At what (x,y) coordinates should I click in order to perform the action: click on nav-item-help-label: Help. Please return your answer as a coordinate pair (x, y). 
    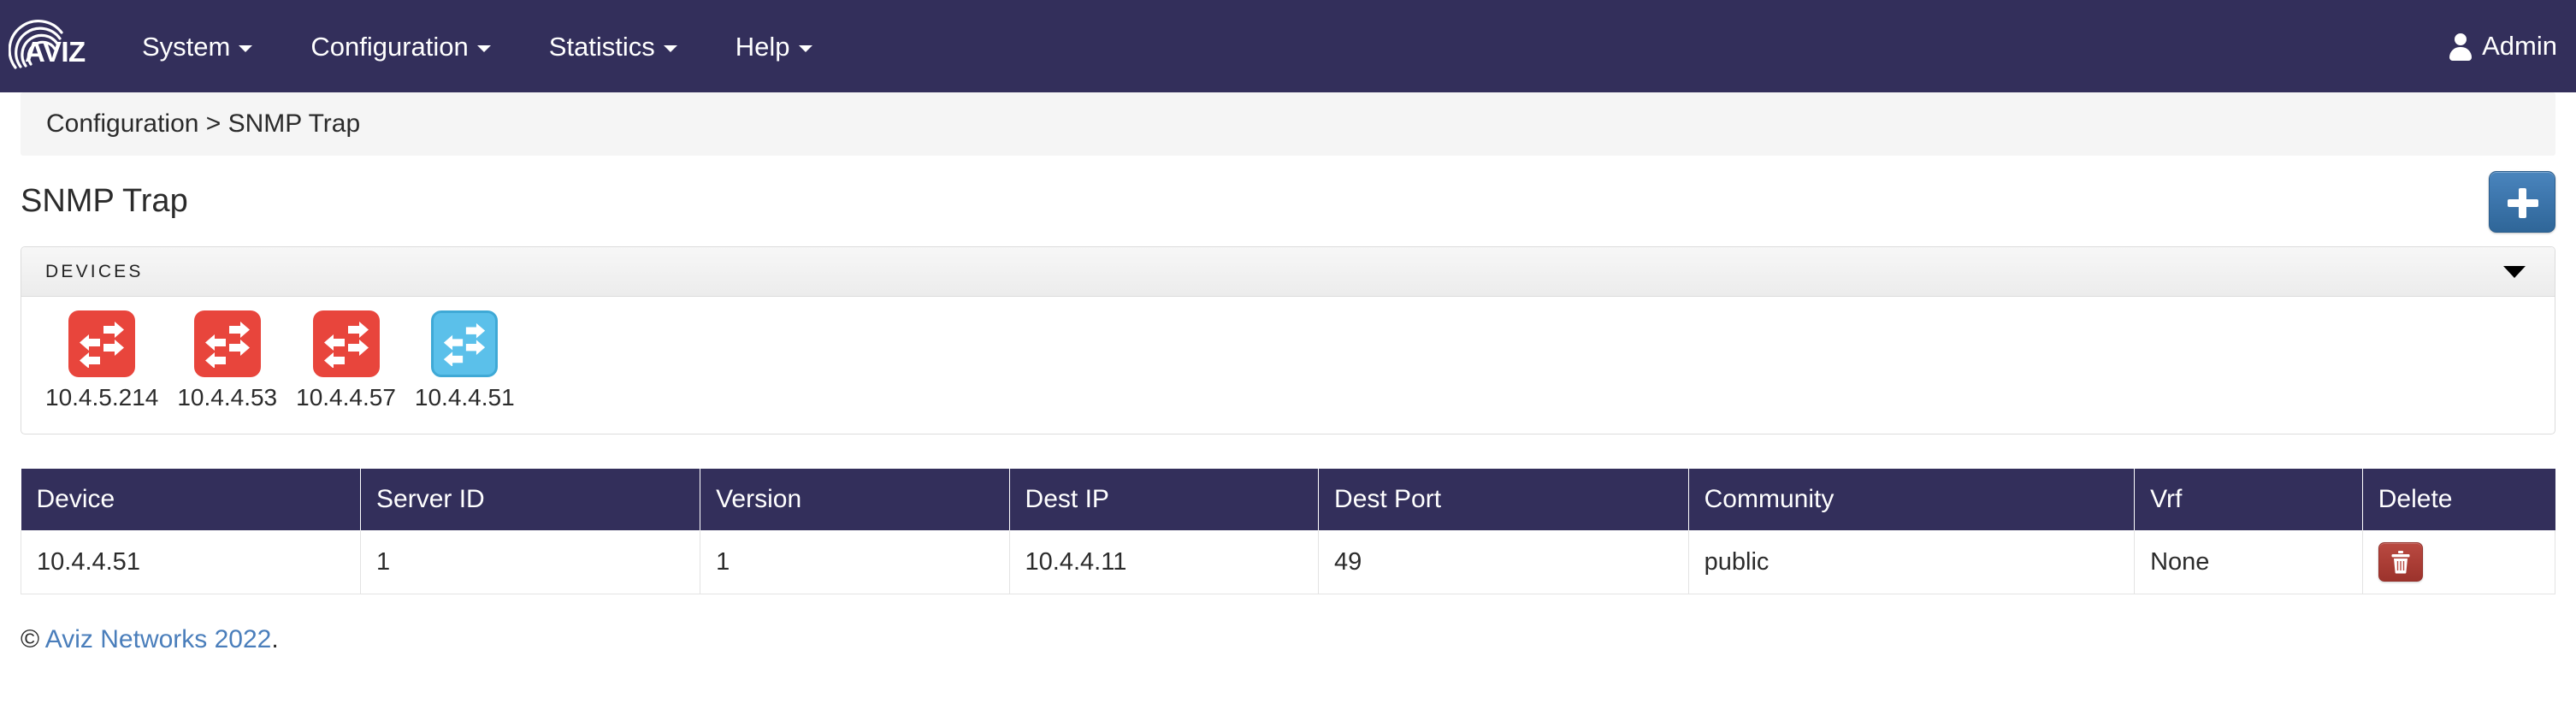
    Looking at the image, I should click on (762, 46).